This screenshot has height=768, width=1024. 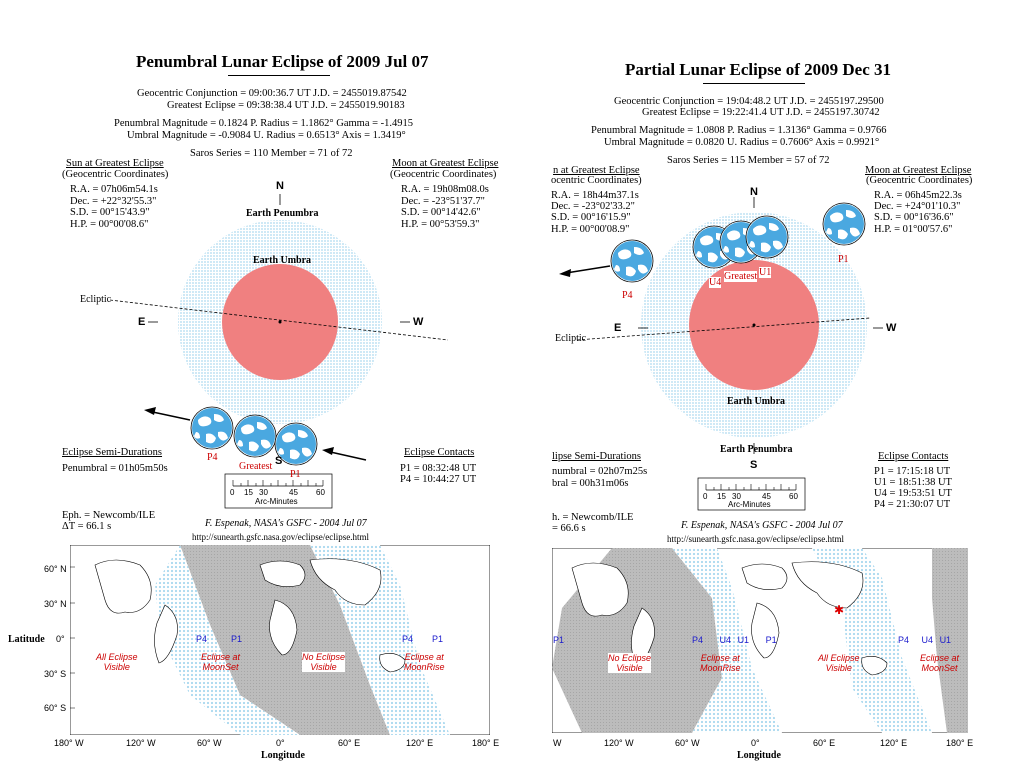 I want to click on left-north-label: N, so click(x=280, y=186).